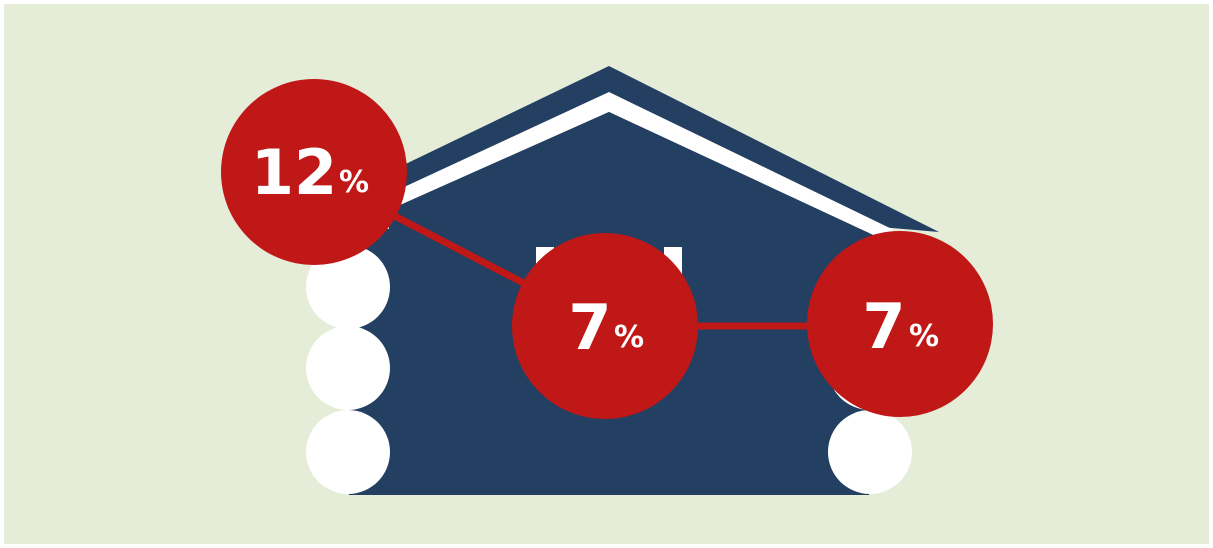 Image resolution: width=1213 pixels, height=548 pixels. What do you see at coordinates (636, 178) in the screenshot?
I see `roof-gable` at bounding box center [636, 178].